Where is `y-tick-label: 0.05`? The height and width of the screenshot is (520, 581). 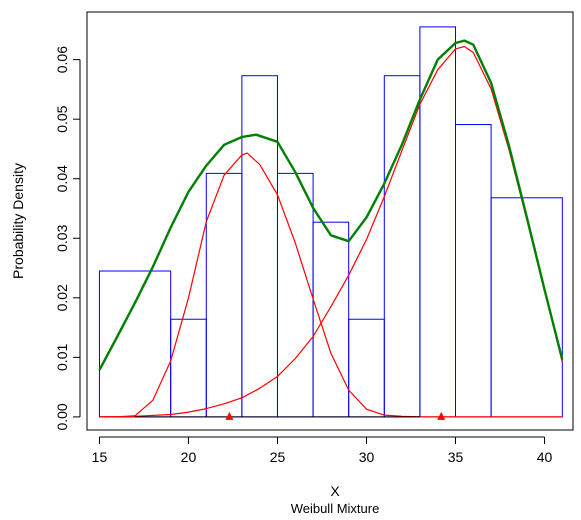
y-tick-label: 0.05 is located at coordinates (62, 118).